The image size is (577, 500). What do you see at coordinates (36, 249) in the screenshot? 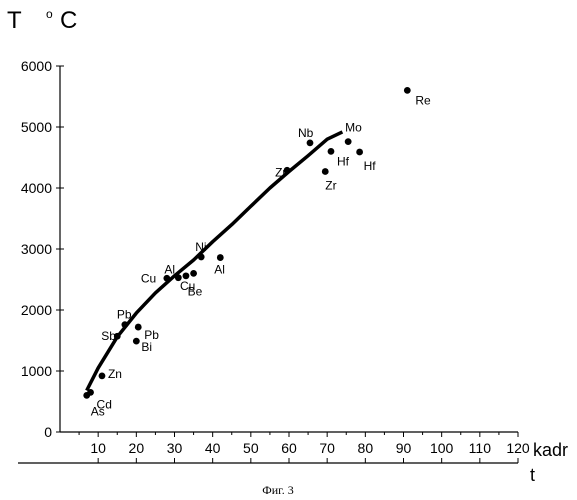
I see `y-tick-label: 3000` at bounding box center [36, 249].